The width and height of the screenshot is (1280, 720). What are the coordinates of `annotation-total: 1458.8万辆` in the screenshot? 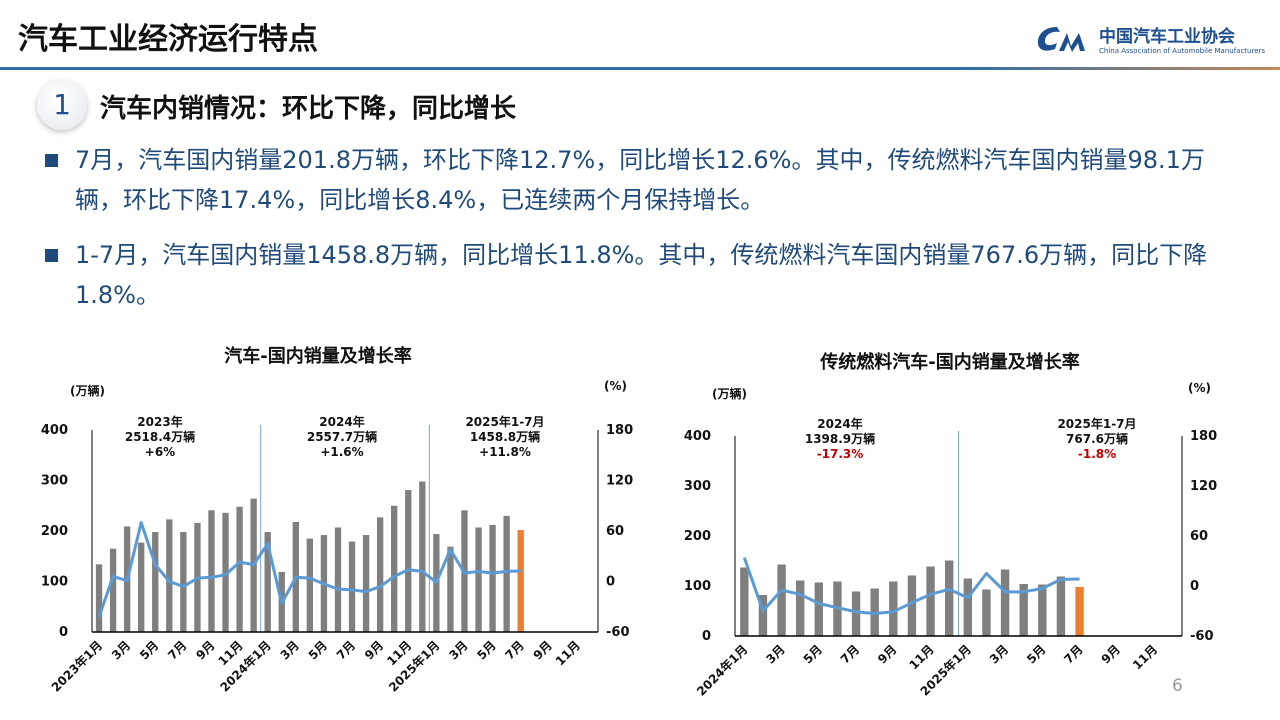 It's located at (505, 436).